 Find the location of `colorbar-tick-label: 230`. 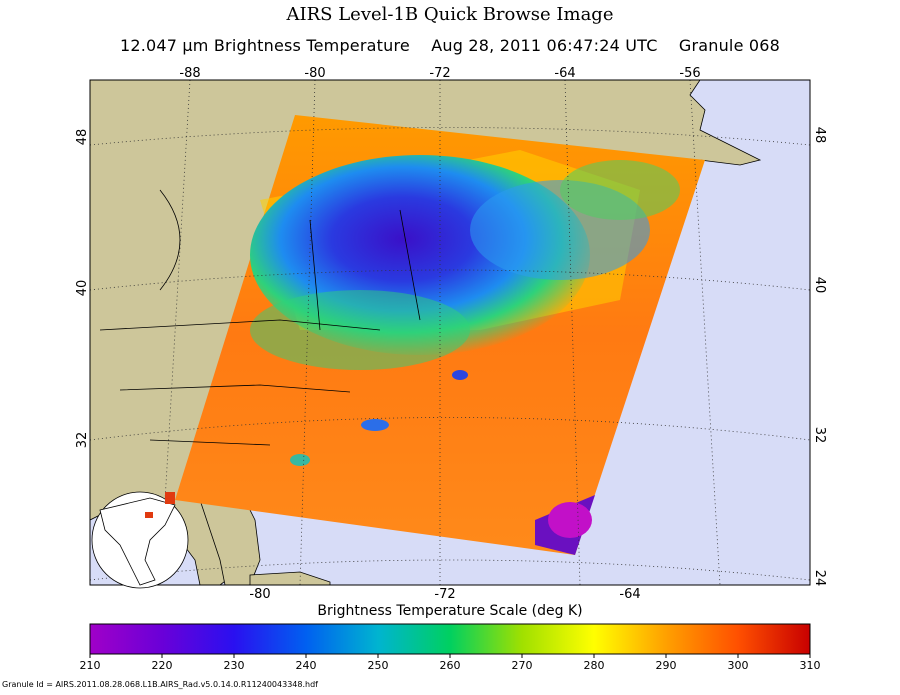

colorbar-tick-label: 230 is located at coordinates (234, 665).